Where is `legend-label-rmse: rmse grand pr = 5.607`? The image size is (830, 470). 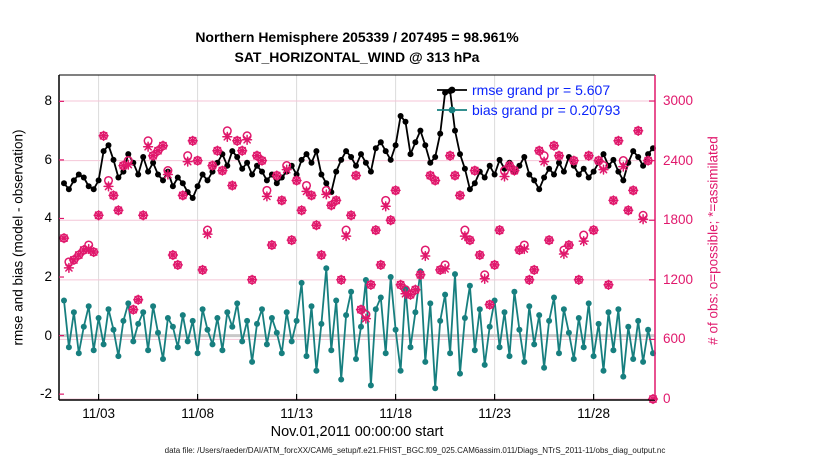
legend-label-rmse: rmse grand pr = 5.607 is located at coordinates (541, 90).